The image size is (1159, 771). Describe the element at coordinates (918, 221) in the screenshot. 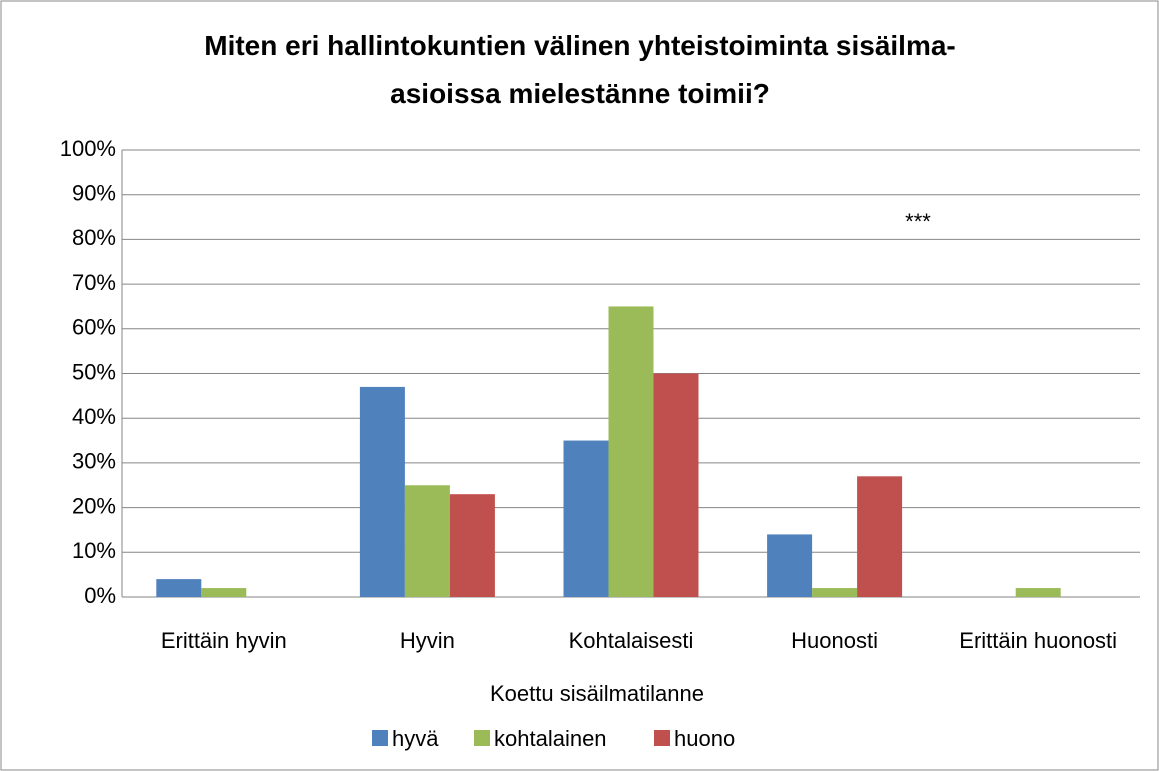

I see `annotation: ***` at that location.